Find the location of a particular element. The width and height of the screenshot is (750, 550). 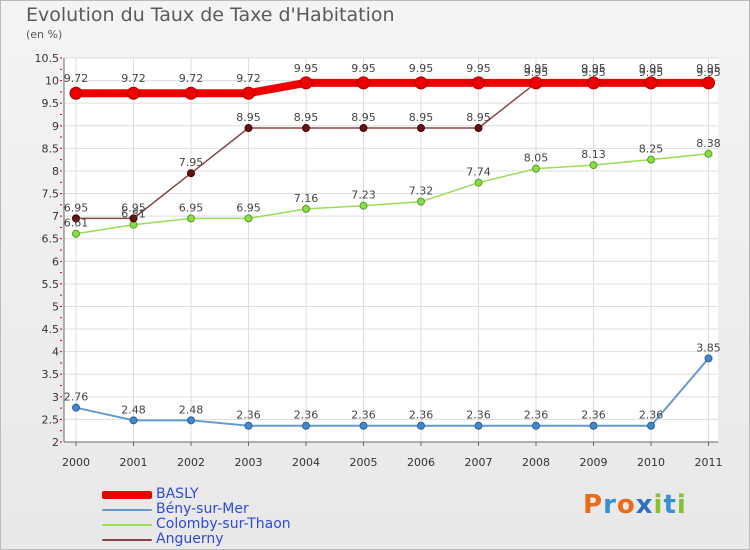

proxiti-logo: Proxiti is located at coordinates (635, 505).